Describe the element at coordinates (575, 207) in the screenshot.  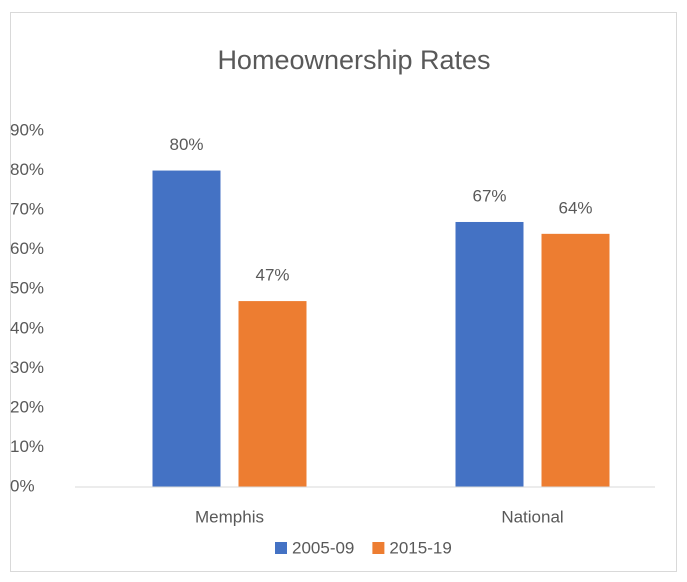
I see `data-label: 64%` at that location.